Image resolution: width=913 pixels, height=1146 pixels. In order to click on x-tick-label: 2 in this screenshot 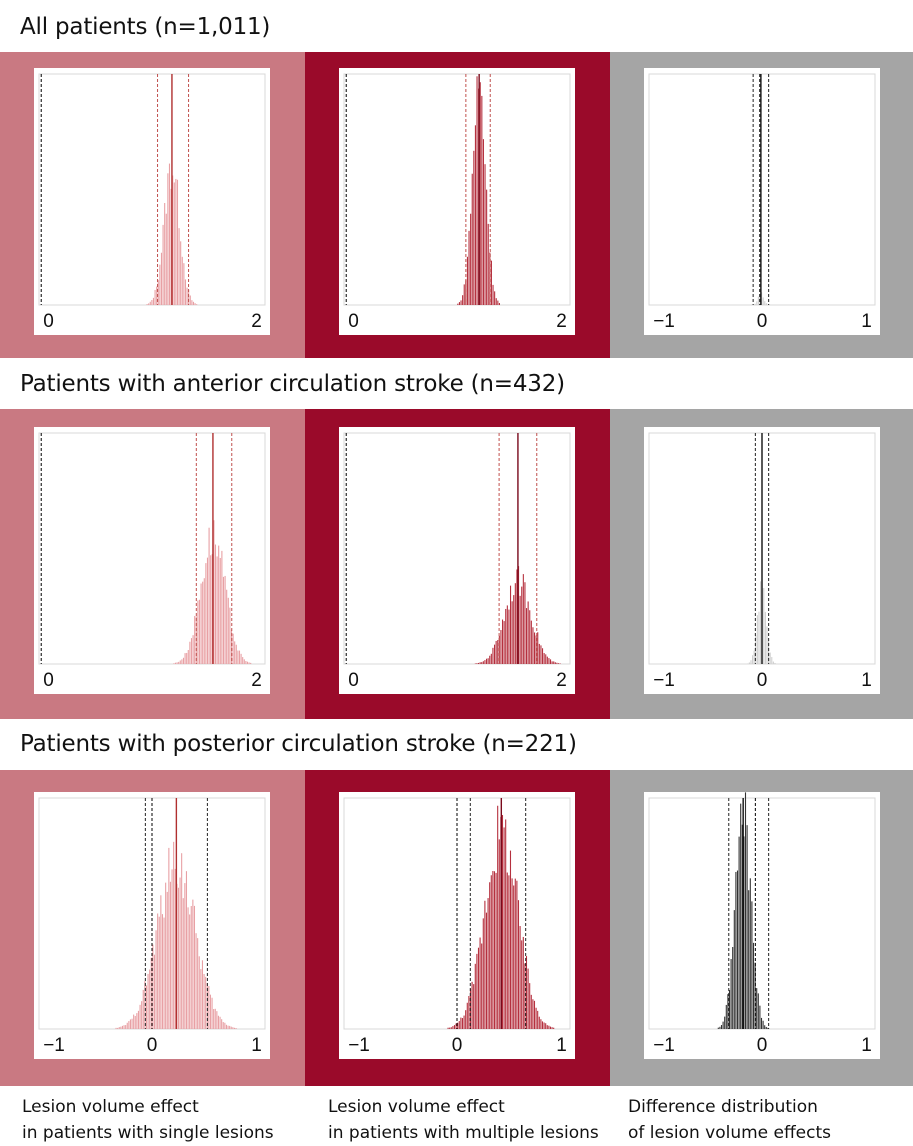, I will do `click(256, 680)`.